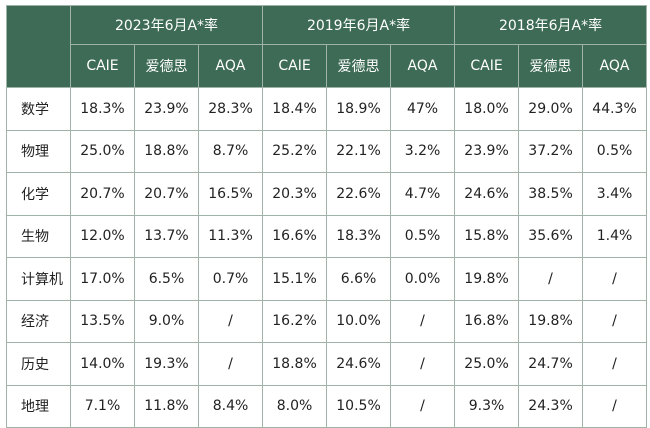  Describe the element at coordinates (359, 321) in the screenshot. I see `rate-cell: 10.0%` at that location.